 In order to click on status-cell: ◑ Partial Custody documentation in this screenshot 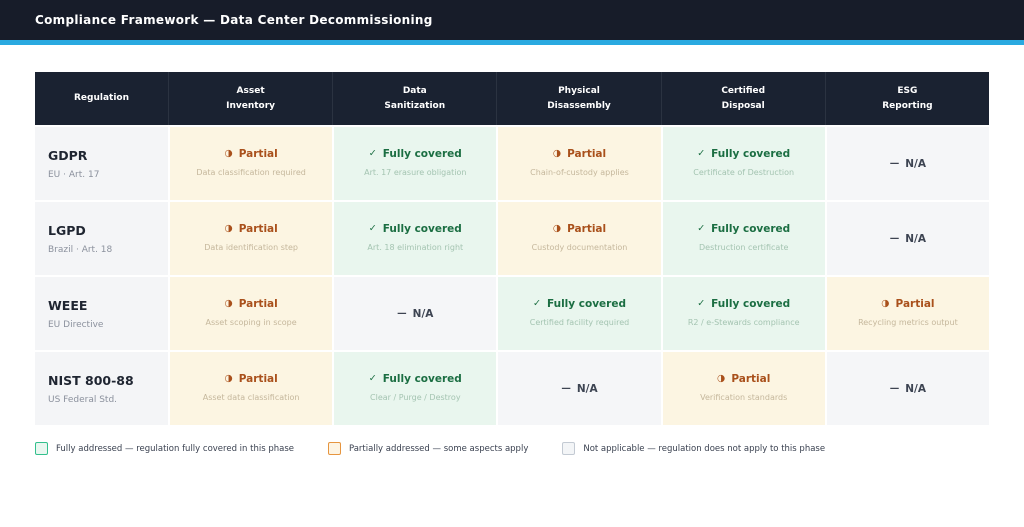, I will do `click(578, 237)`.